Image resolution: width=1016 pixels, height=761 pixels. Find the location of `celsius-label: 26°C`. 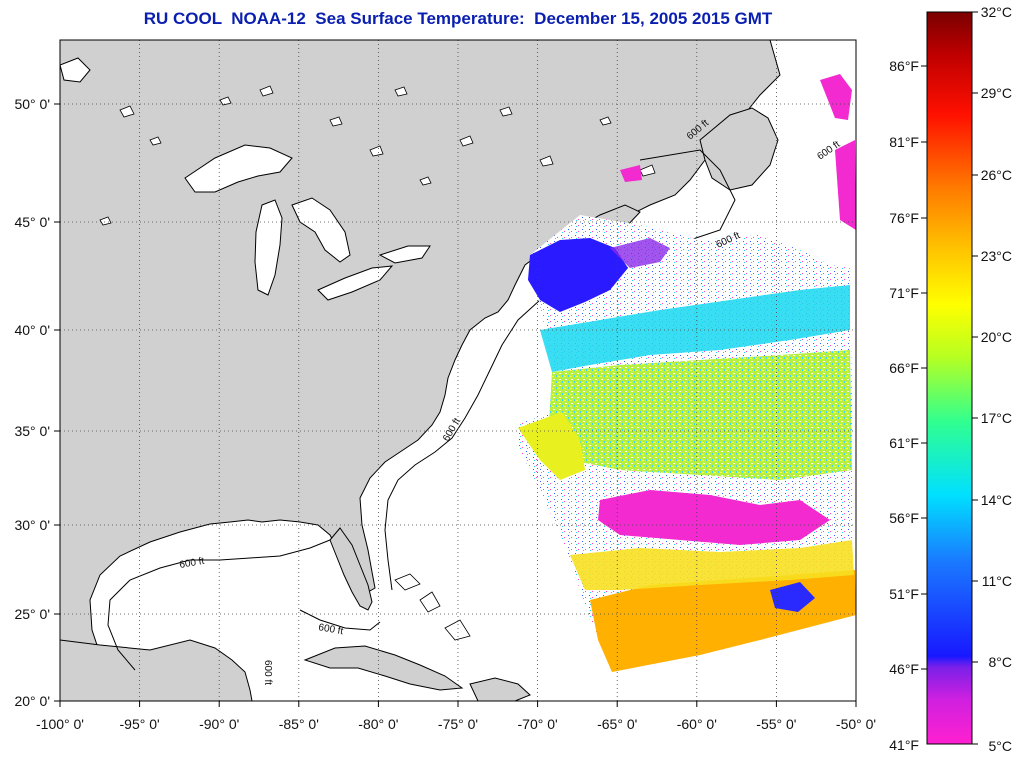

celsius-label: 26°C is located at coordinates (996, 175).